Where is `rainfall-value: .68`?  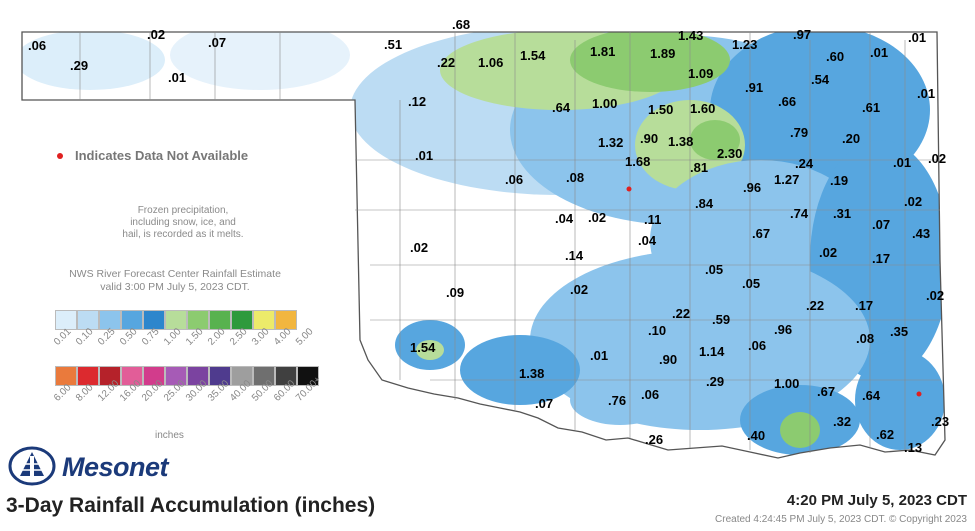
rainfall-value: .68 is located at coordinates (461, 24).